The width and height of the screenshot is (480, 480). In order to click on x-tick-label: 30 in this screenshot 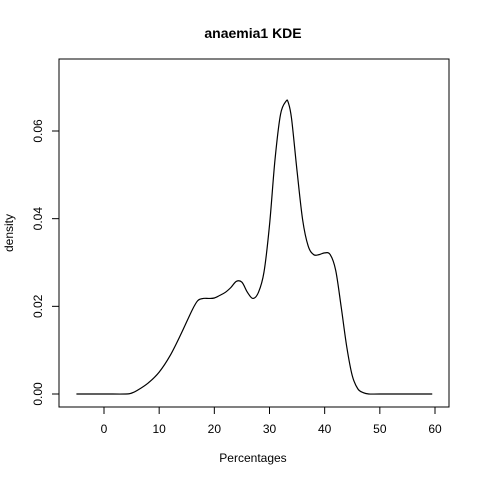, I will do `click(270, 429)`.